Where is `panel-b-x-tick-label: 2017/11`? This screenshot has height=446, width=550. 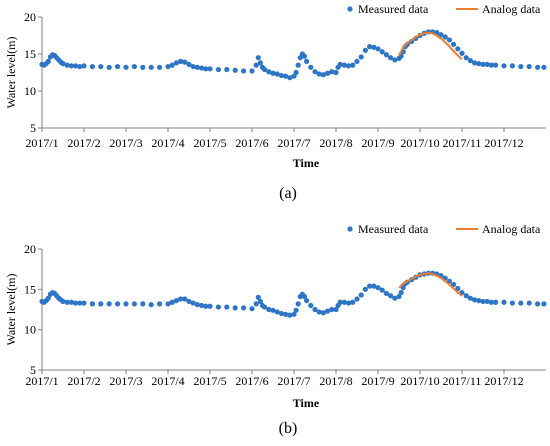 panel-b-x-tick-label: 2017/11 is located at coordinates (462, 381).